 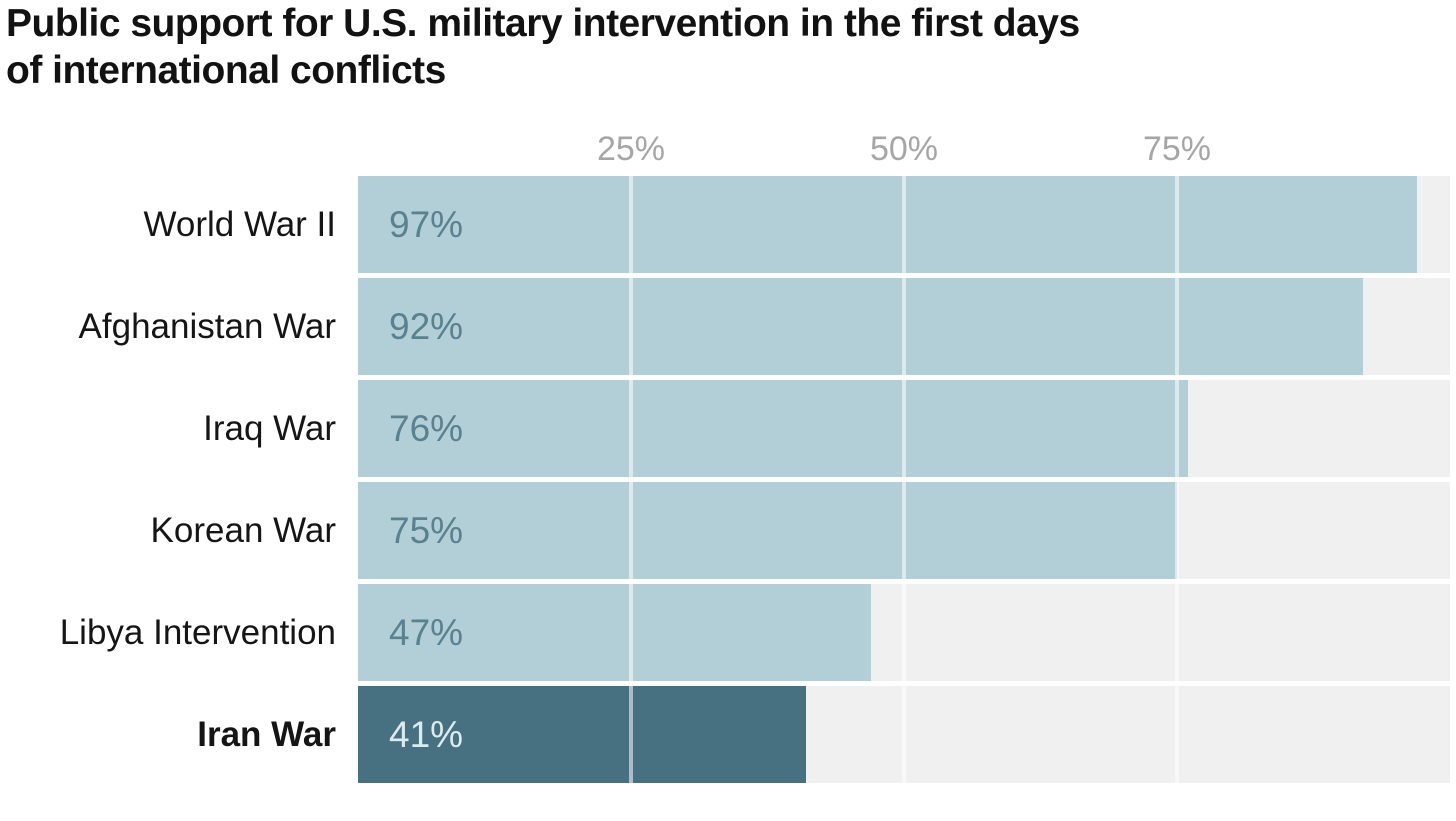 What do you see at coordinates (904, 734) in the screenshot?
I see `bar-track: 41%` at bounding box center [904, 734].